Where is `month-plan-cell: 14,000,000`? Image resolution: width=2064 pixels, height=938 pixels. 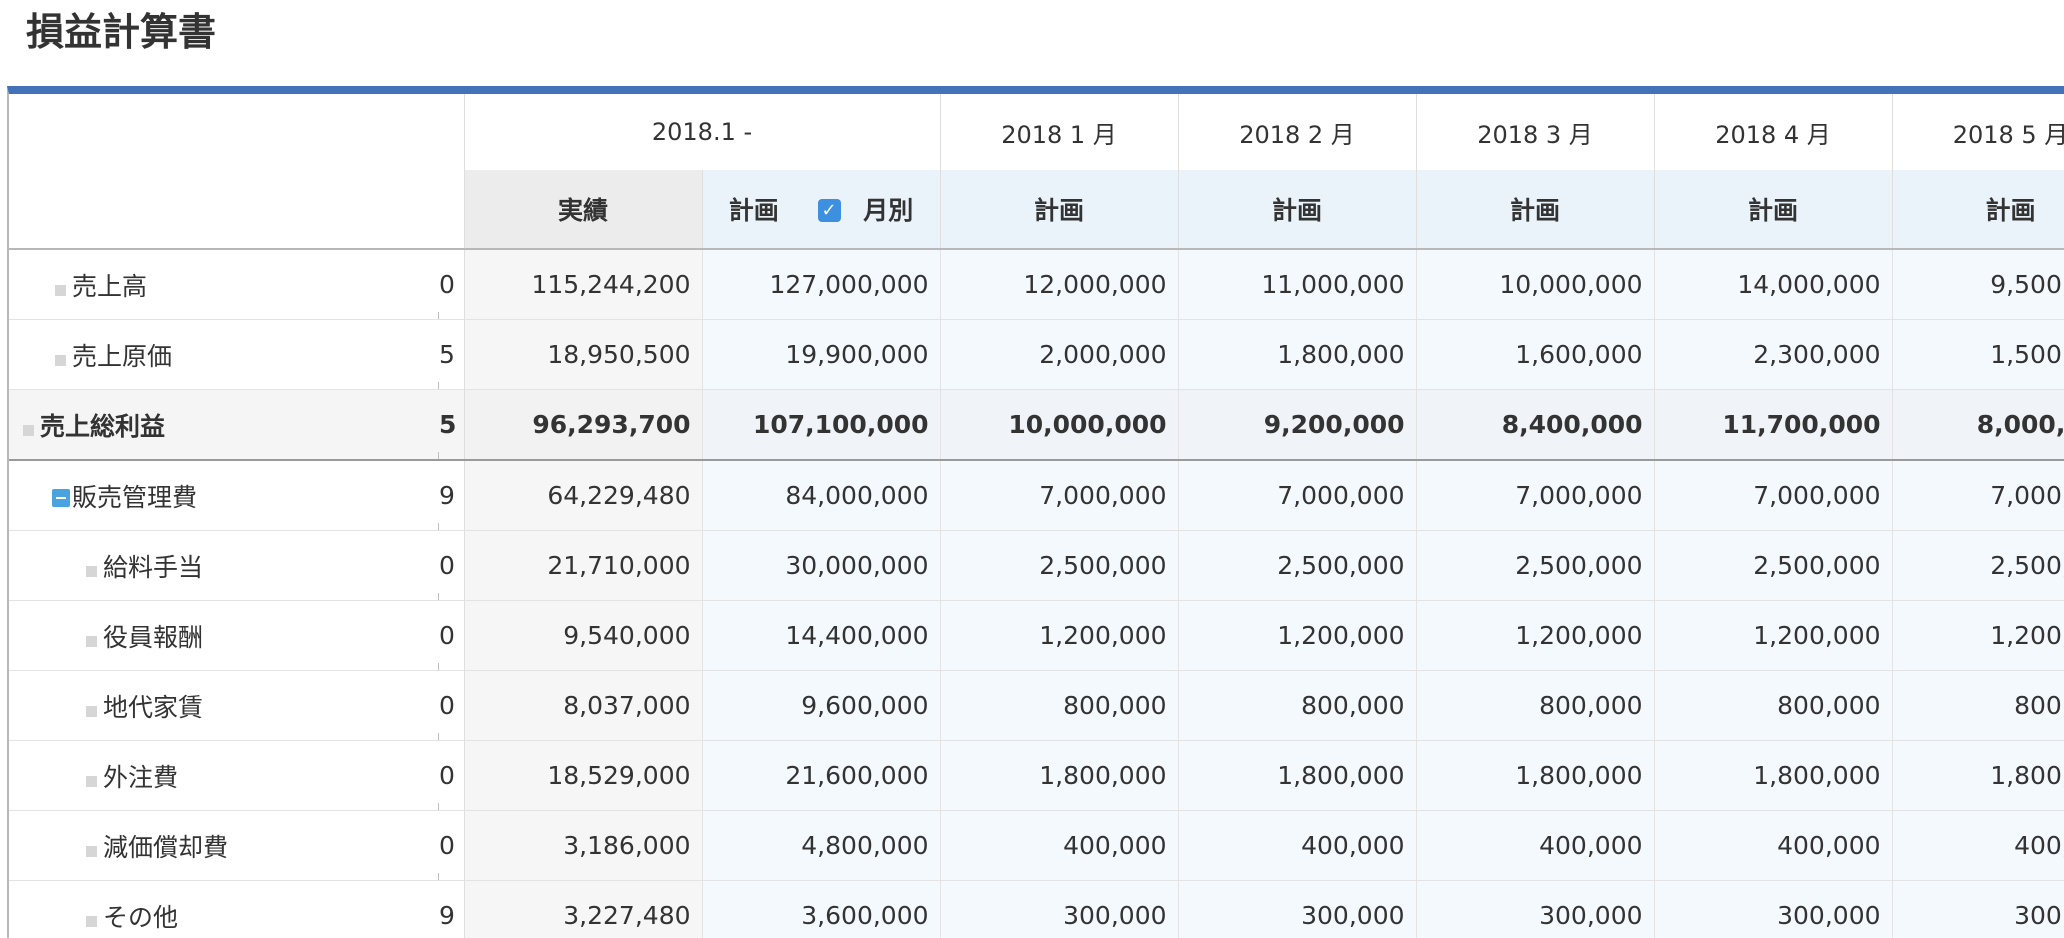 month-plan-cell: 14,000,000 is located at coordinates (1773, 284).